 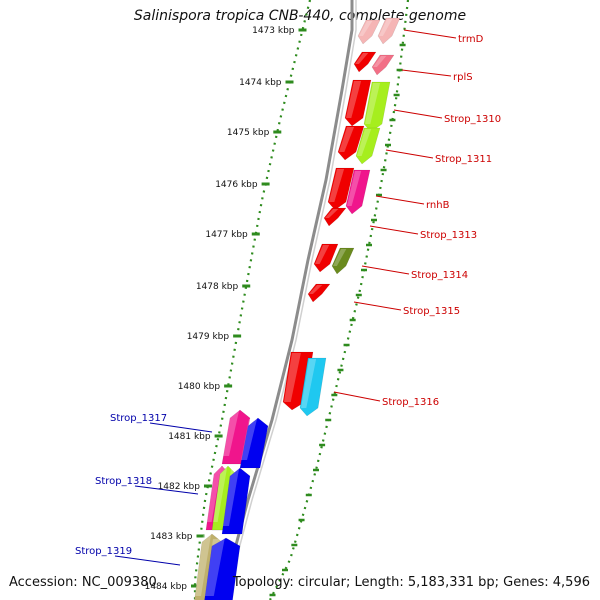 I want to click on gene-strop-1314-cog-highlight, so click(x=340, y=257).